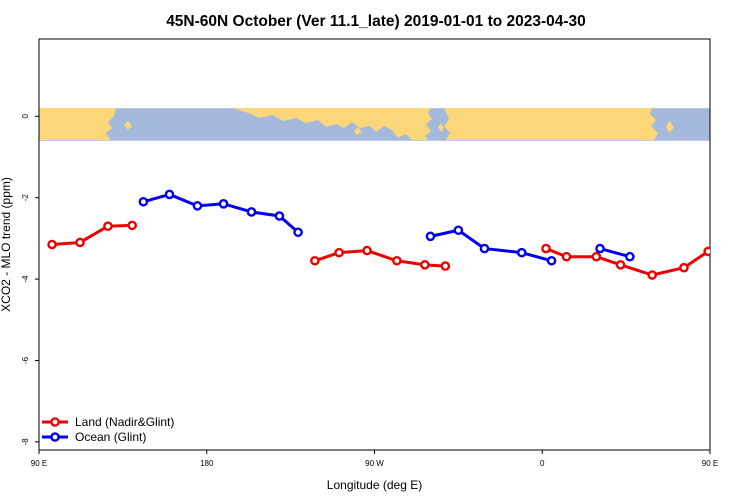 The image size is (750, 500). I want to click on x-tick-label: 180, so click(207, 463).